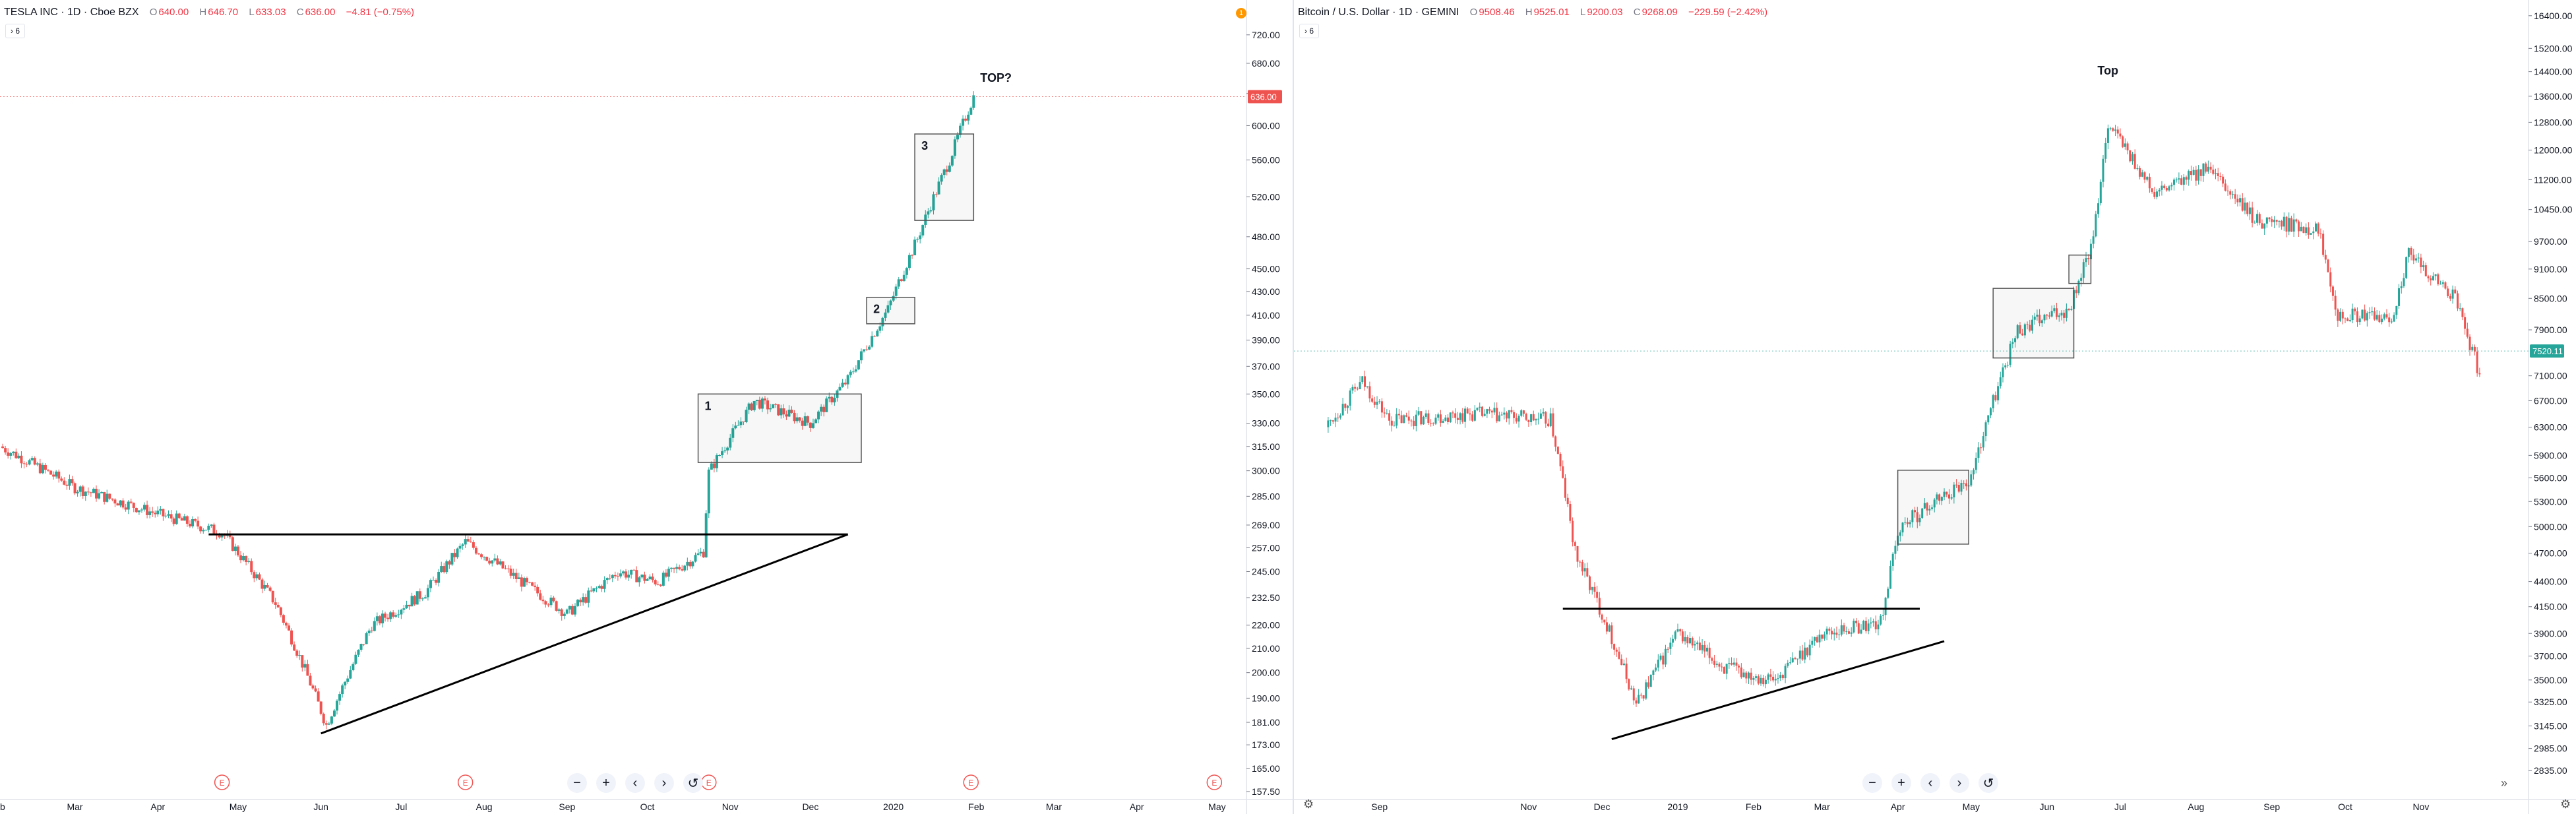 This screenshot has height=814, width=2576. What do you see at coordinates (1266, 597) in the screenshot?
I see `y-tick-label: 232.50` at bounding box center [1266, 597].